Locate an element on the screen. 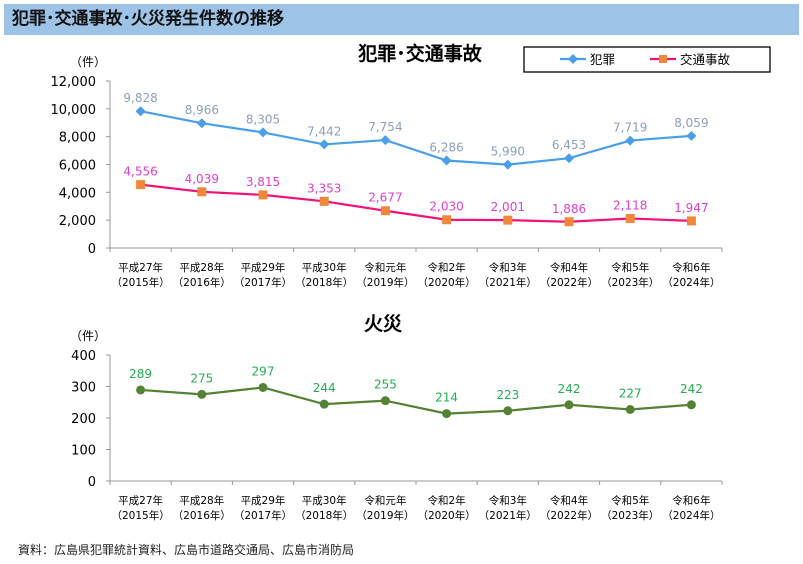 This screenshot has width=803, height=564. chart-title: 犯罪･交通事故 is located at coordinates (420, 53).